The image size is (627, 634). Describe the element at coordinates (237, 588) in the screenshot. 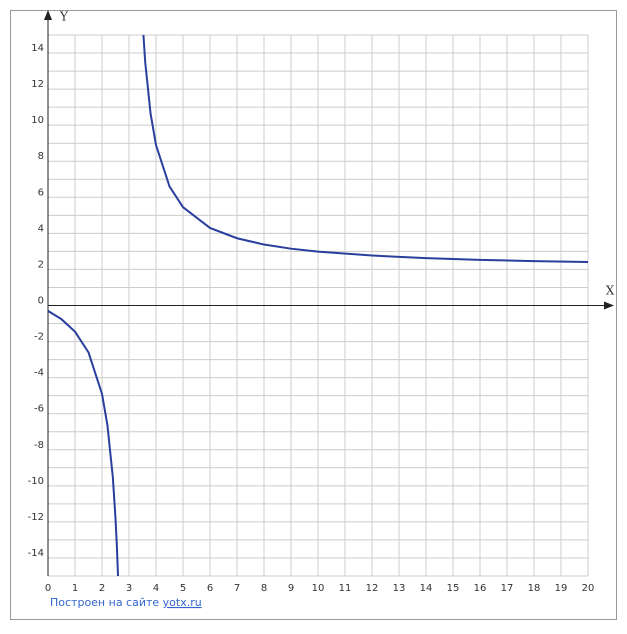

I see `x-tick-label: 7` at that location.